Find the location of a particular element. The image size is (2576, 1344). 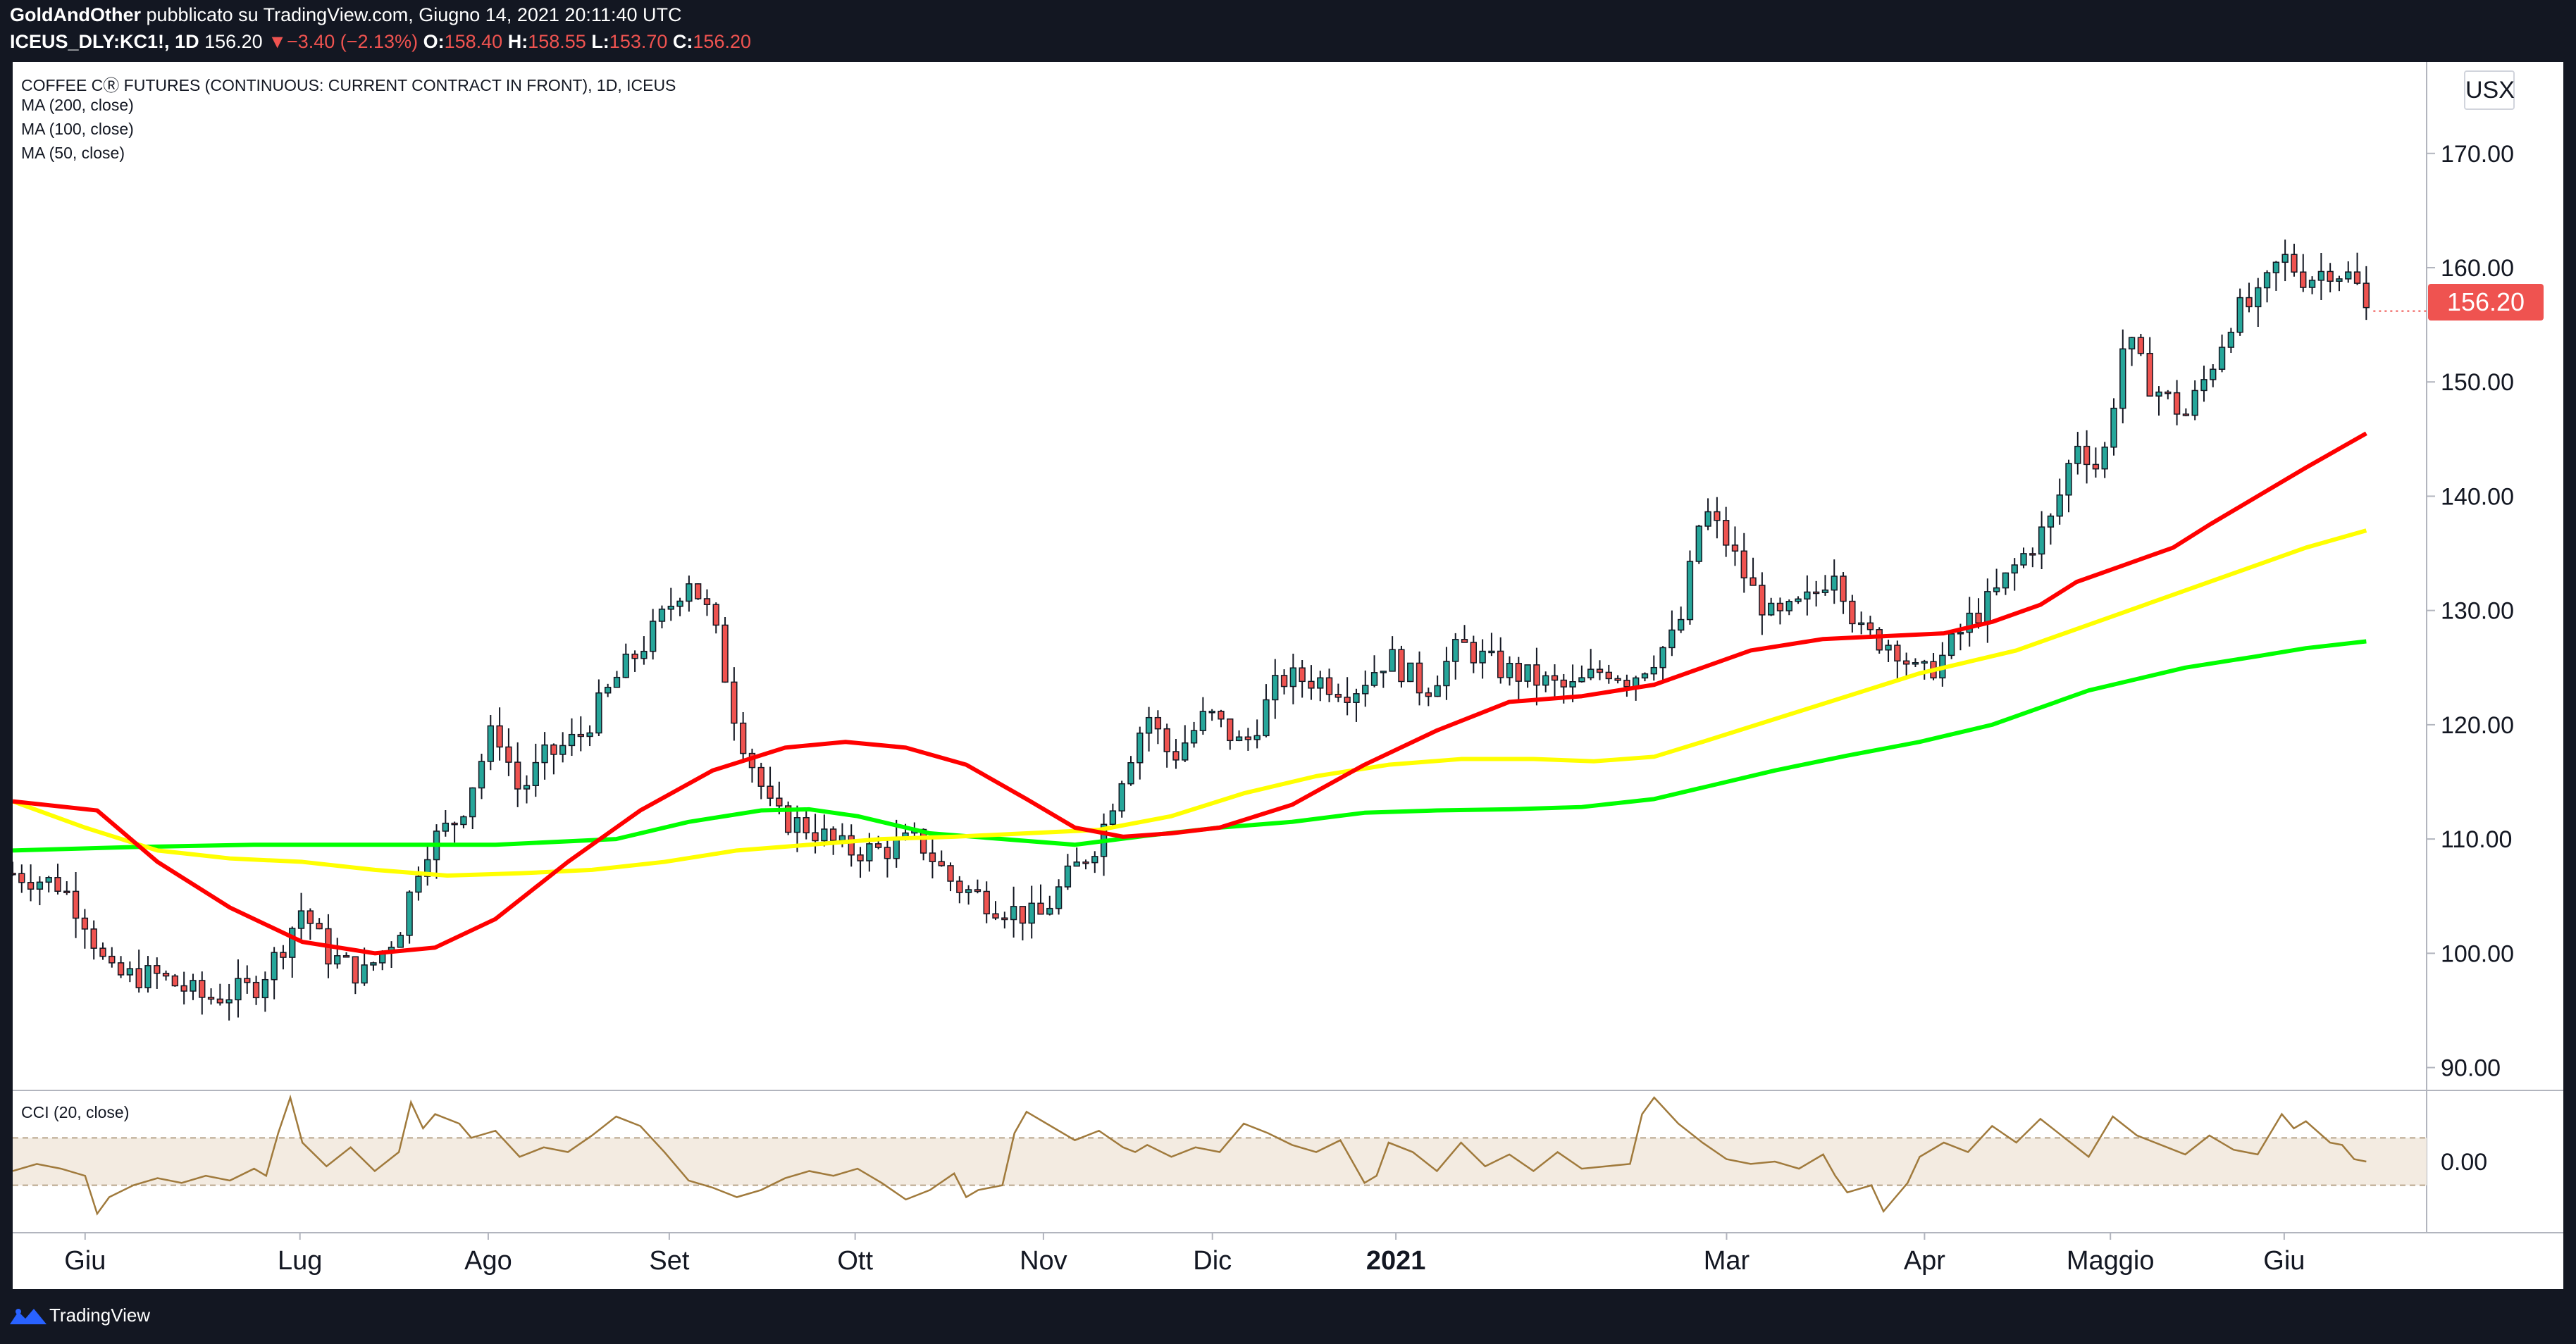

low-value: 153.70 is located at coordinates (638, 41).